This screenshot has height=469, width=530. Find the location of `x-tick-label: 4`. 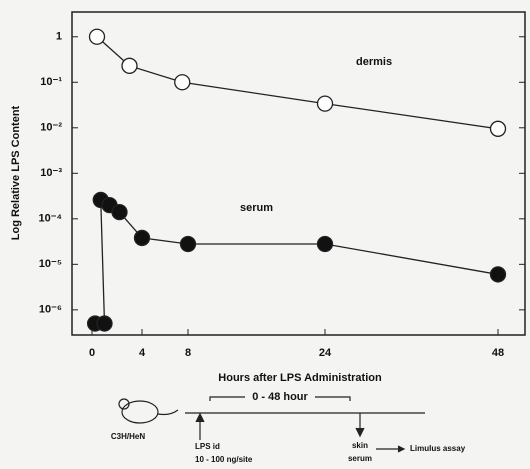

x-tick-label: 4 is located at coordinates (142, 353).